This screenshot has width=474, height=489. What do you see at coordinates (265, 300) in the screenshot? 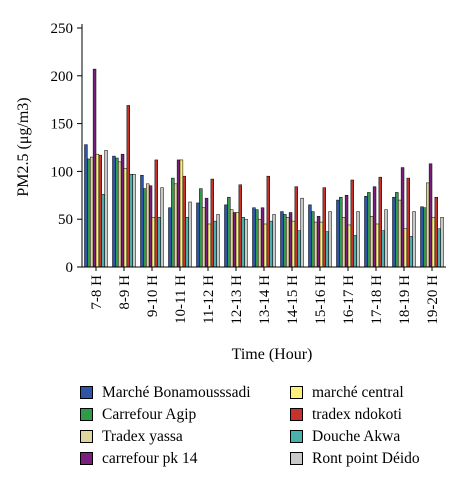
I see `x-tick-label: 13-14 H` at bounding box center [265, 300].